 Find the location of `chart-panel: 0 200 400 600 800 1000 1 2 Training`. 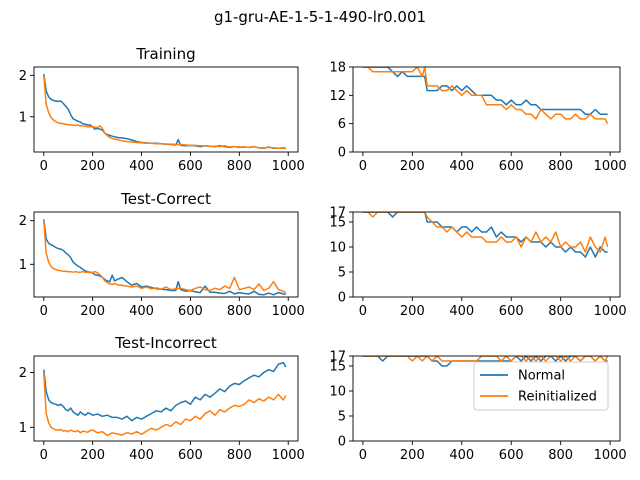

chart-panel: 0 200 400 600 800 1000 1 2 Training is located at coordinates (162, 109).